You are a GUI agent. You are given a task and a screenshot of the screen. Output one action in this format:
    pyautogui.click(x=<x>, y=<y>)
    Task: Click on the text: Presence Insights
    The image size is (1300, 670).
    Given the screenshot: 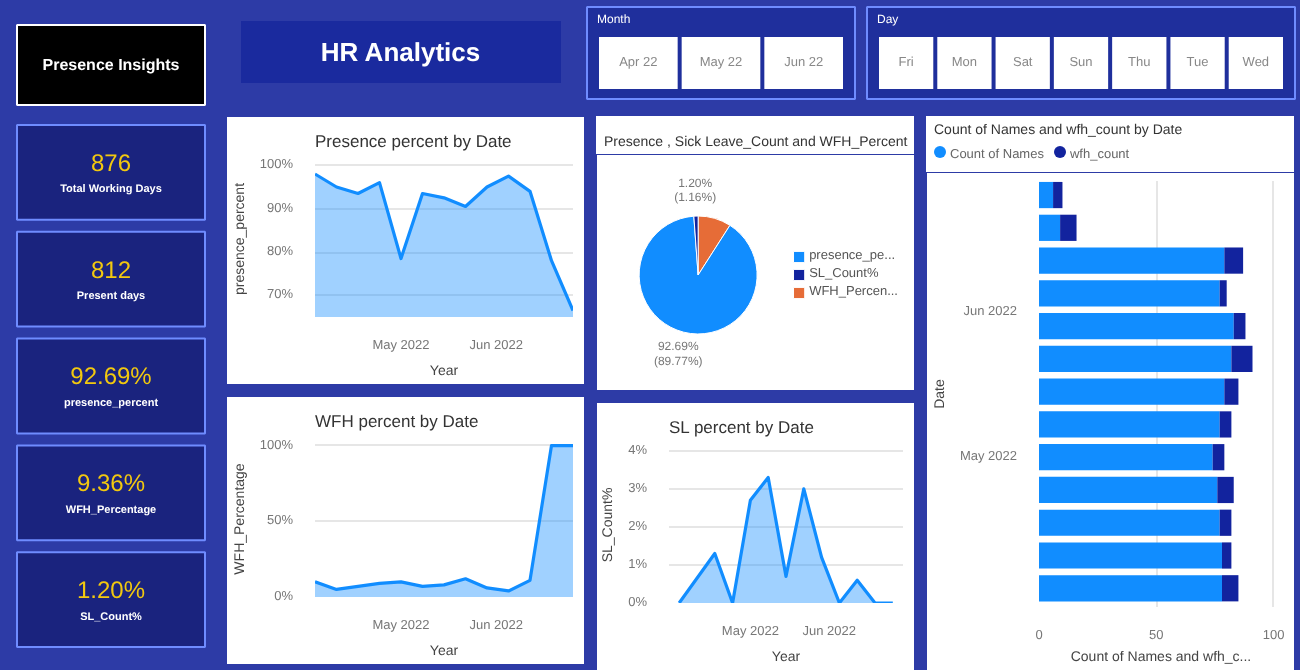 What is the action you would take?
    pyautogui.click(x=111, y=65)
    